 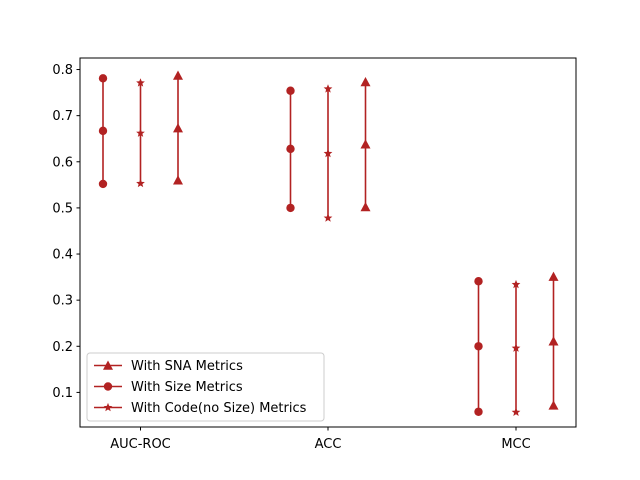 What do you see at coordinates (62, 208) in the screenshot?
I see `y-tick-label: 0.5` at bounding box center [62, 208].